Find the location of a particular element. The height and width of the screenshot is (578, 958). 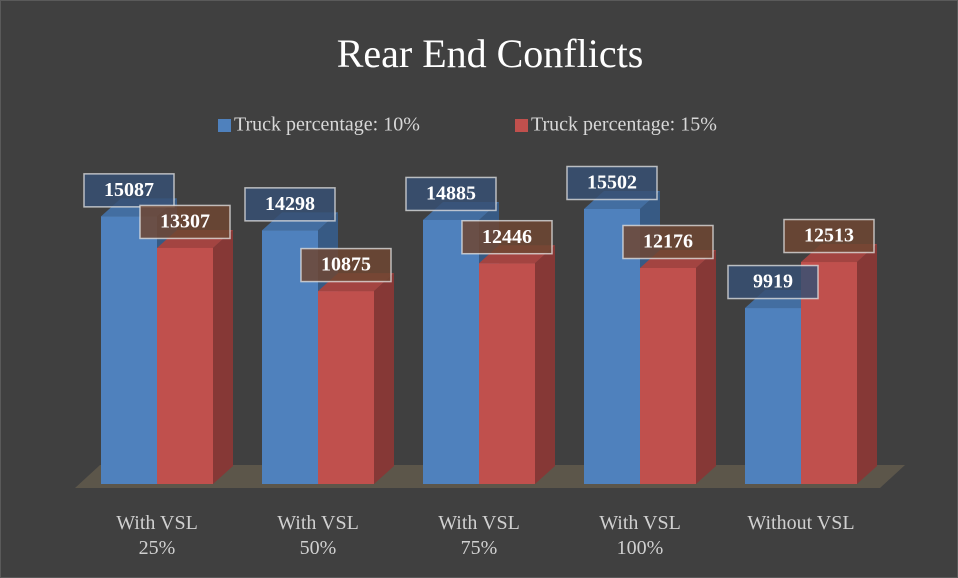

data-label: 14885 is located at coordinates (451, 194).